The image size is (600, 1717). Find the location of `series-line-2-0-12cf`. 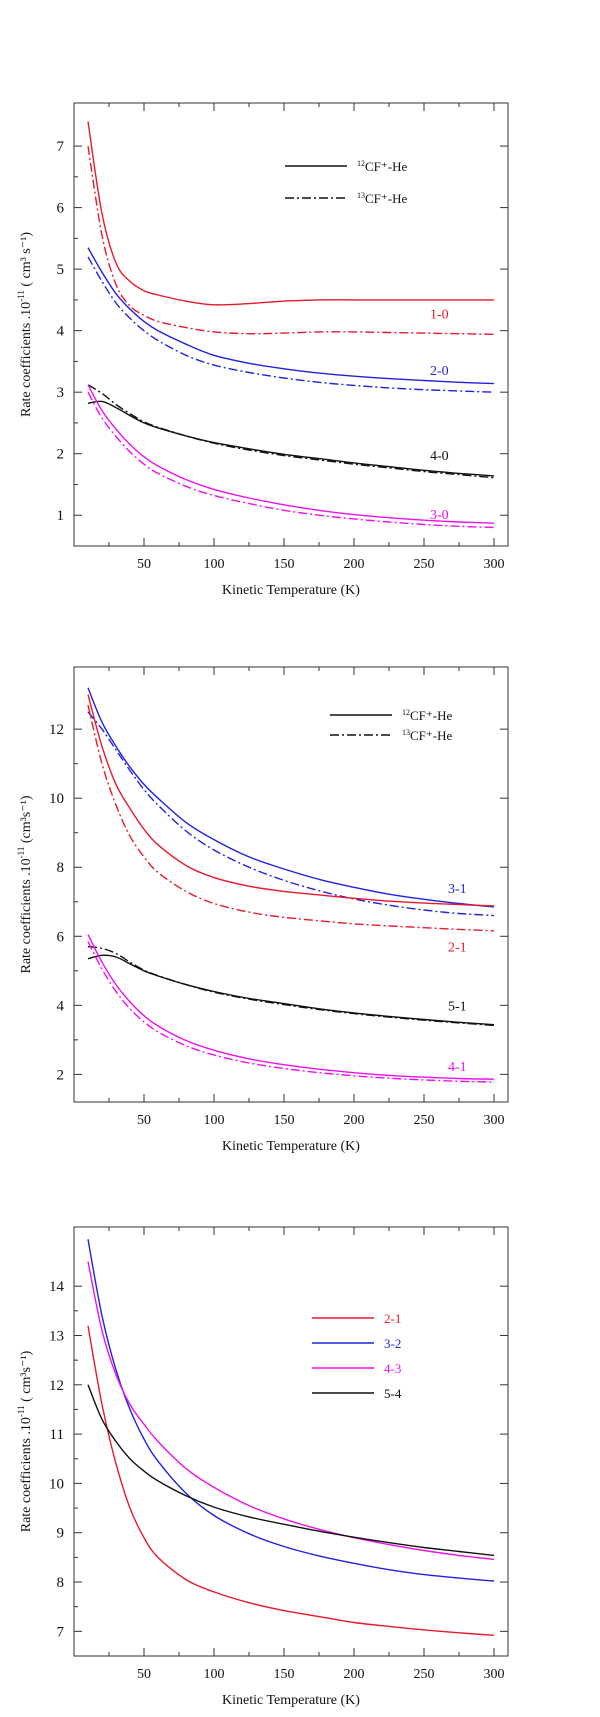

series-line-2-0-12cf is located at coordinates (291, 316).